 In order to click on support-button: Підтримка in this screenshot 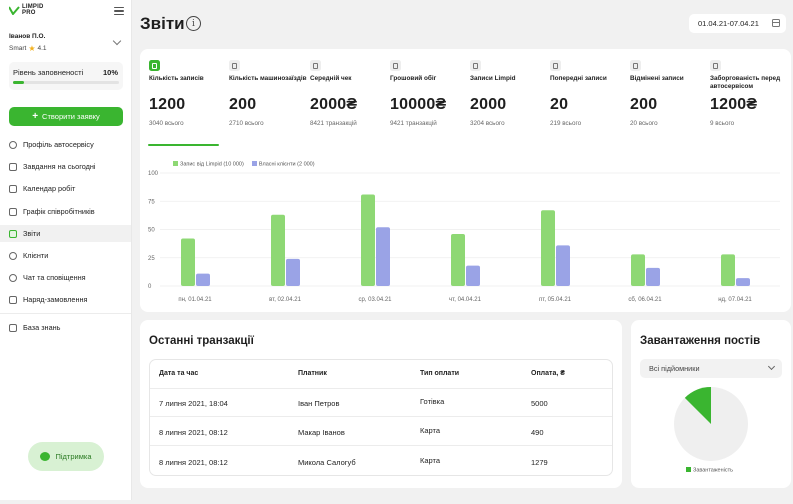, I will do `click(66, 456)`.